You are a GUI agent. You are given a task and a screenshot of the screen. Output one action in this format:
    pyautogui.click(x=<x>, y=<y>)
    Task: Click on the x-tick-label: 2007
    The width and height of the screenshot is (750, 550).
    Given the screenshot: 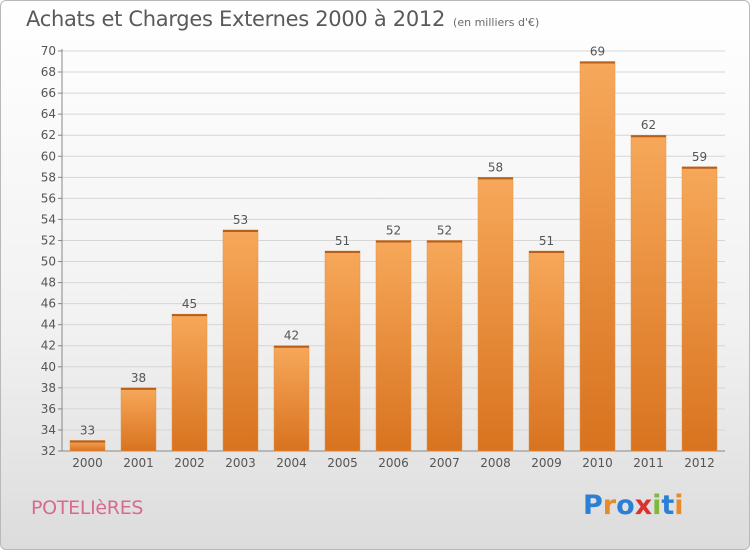 What is the action you would take?
    pyautogui.click(x=444, y=463)
    